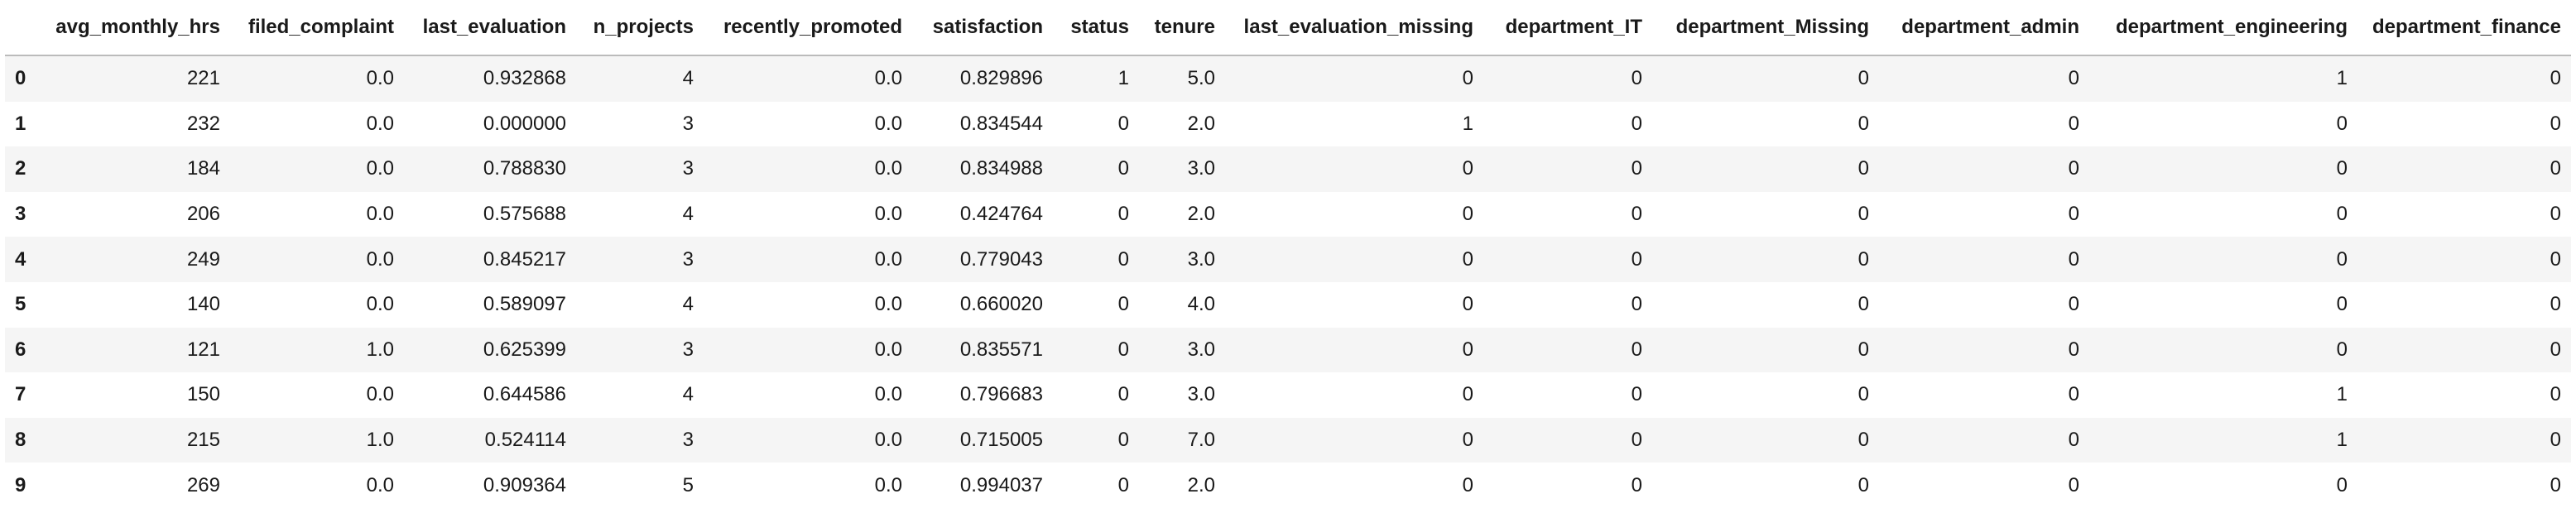  Describe the element at coordinates (525, 440) in the screenshot. I see `table-cell: 0.524114` at that location.